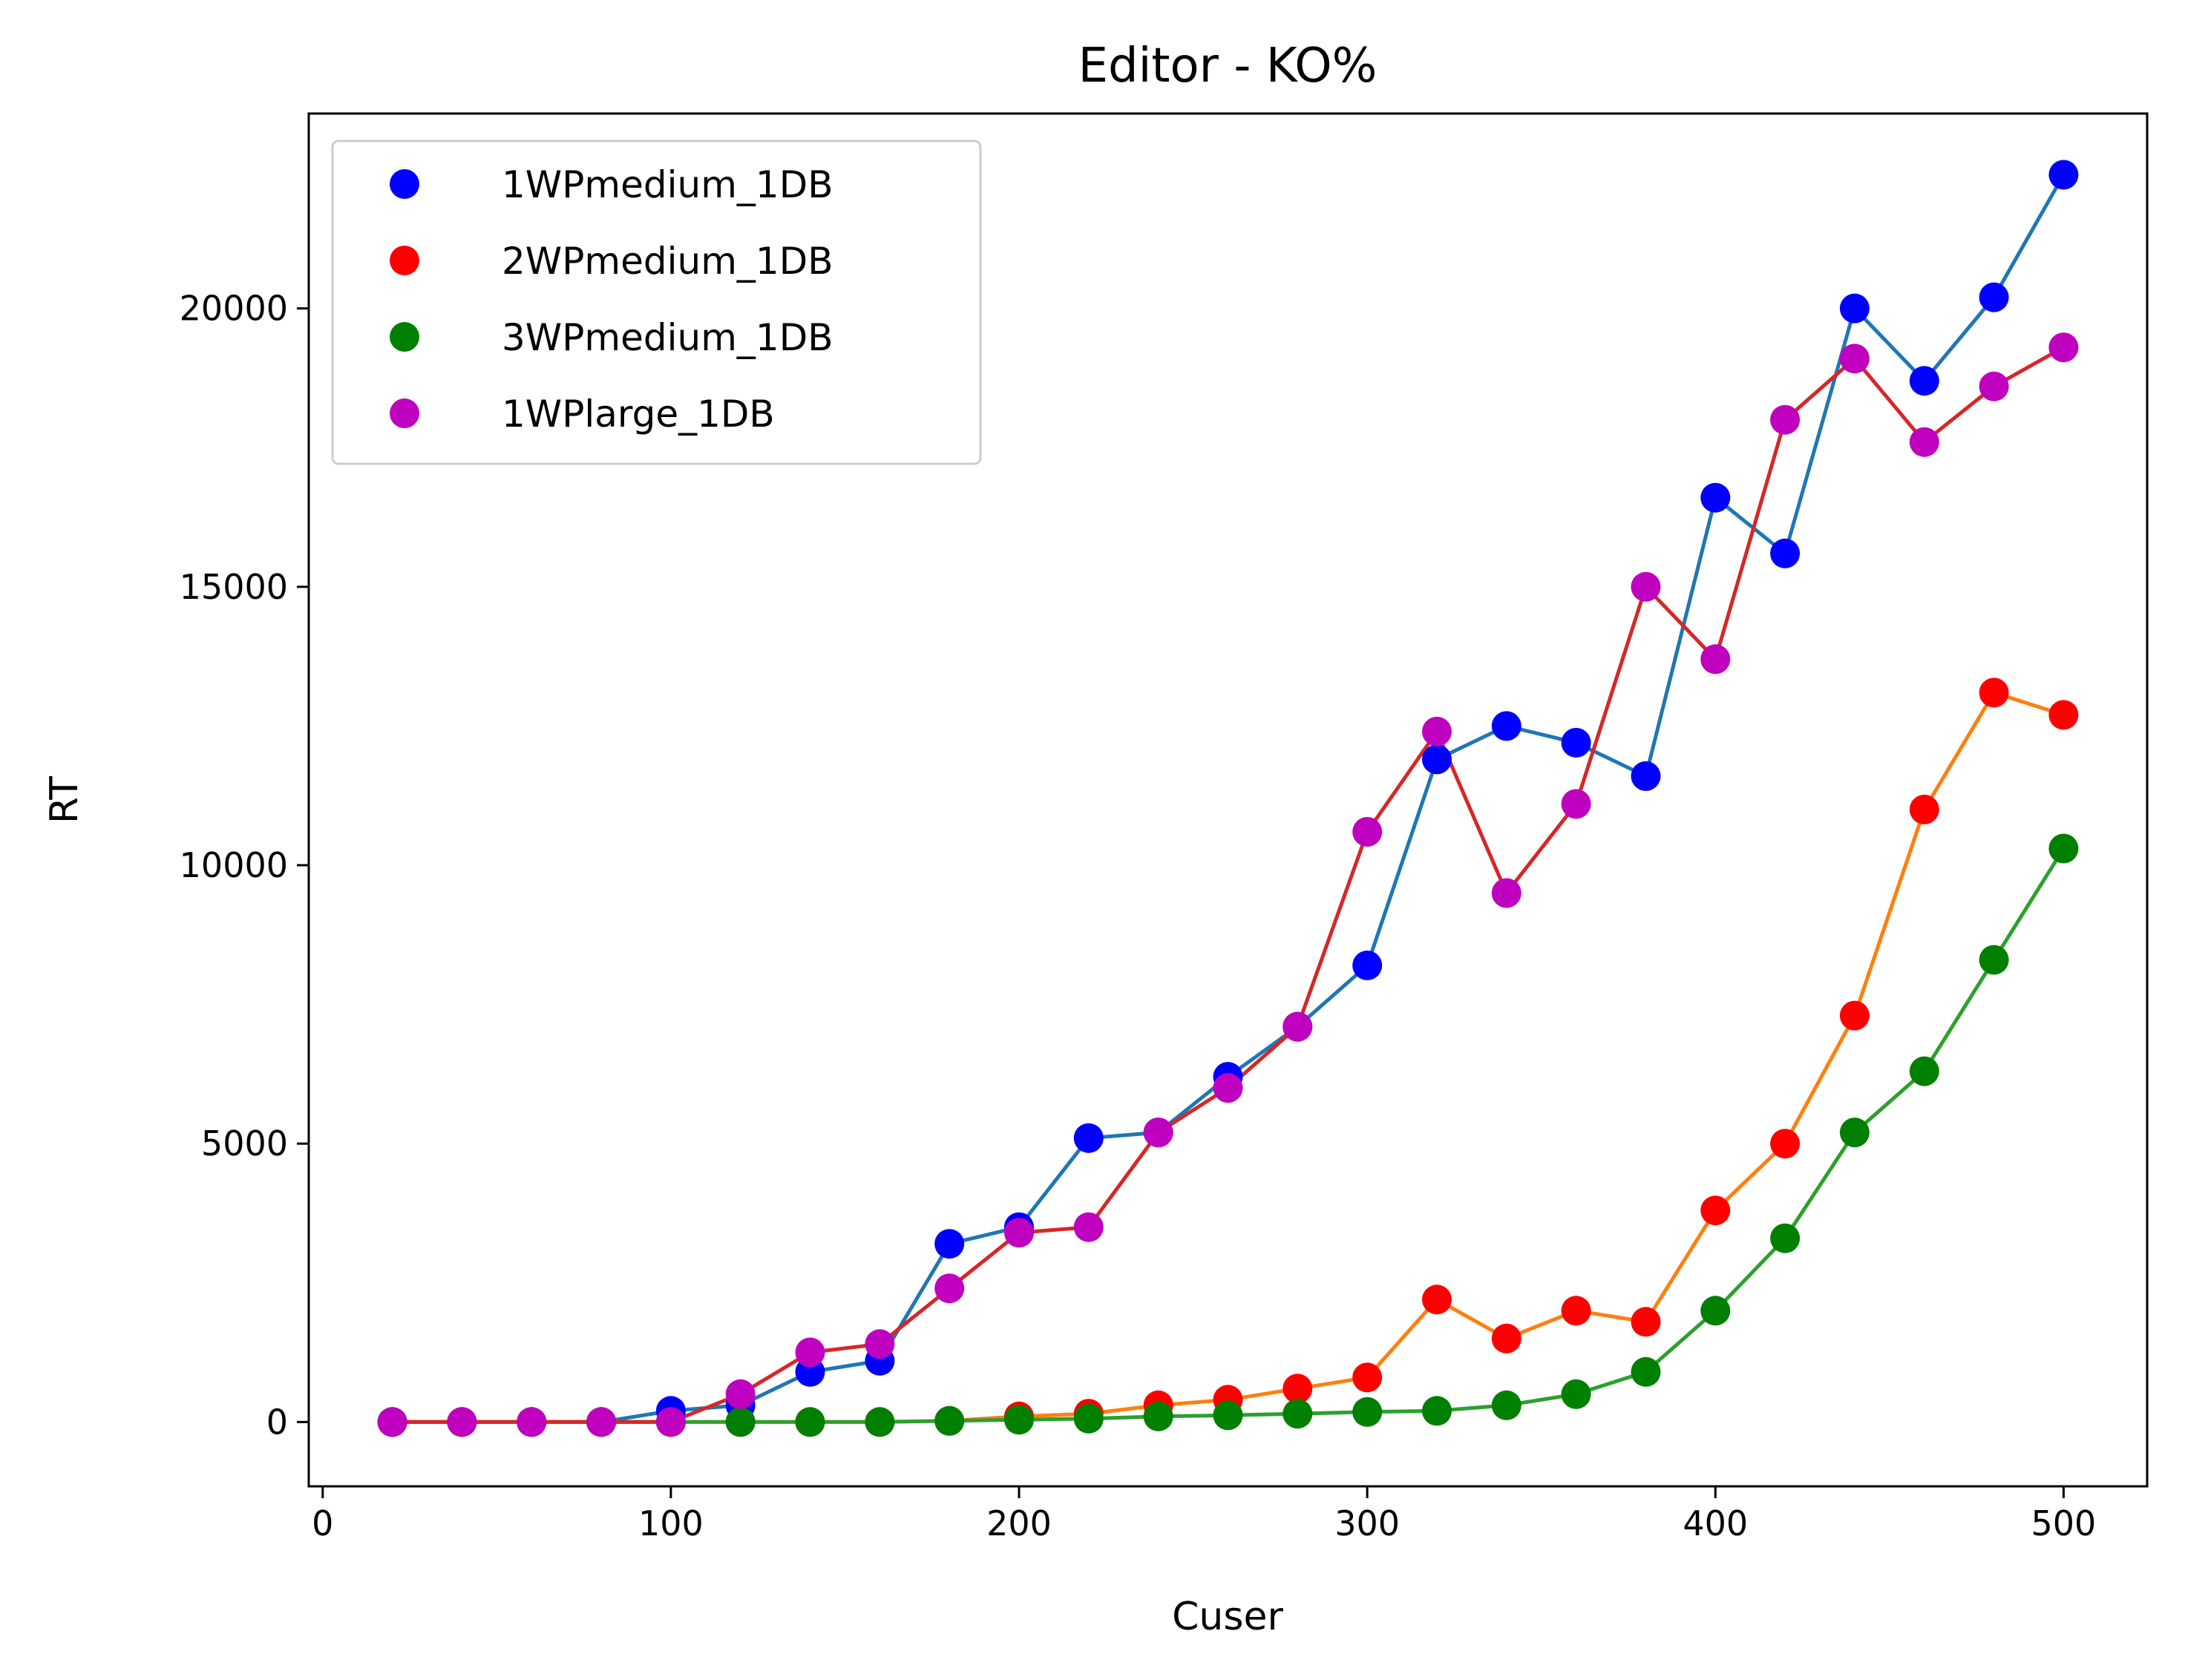  I want to click on y-tick-label-5000: 5000, so click(244, 1144).